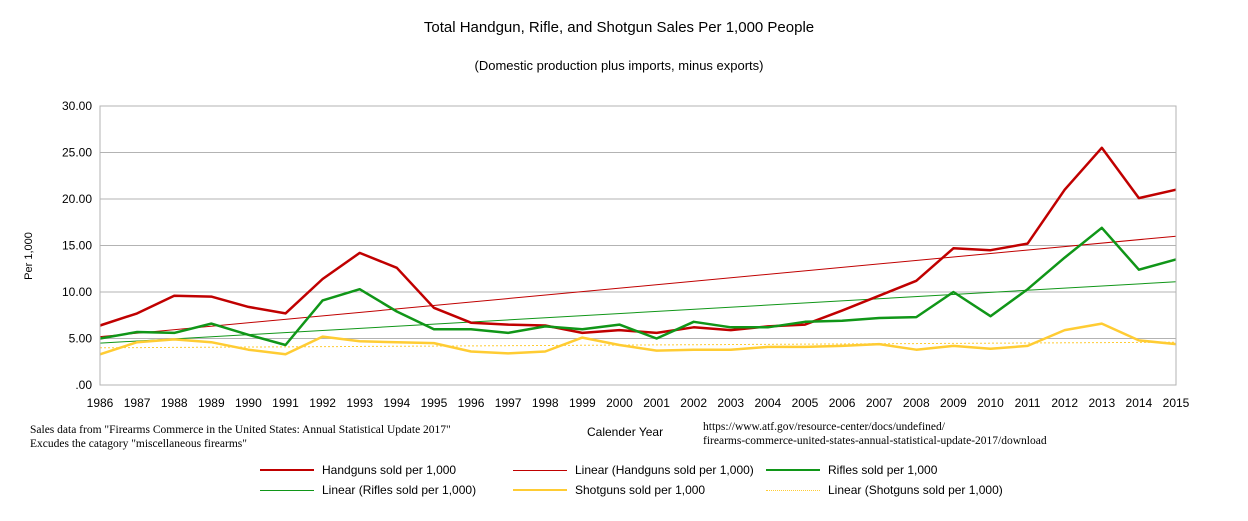  I want to click on y-tick-label: 20.00, so click(77, 199).